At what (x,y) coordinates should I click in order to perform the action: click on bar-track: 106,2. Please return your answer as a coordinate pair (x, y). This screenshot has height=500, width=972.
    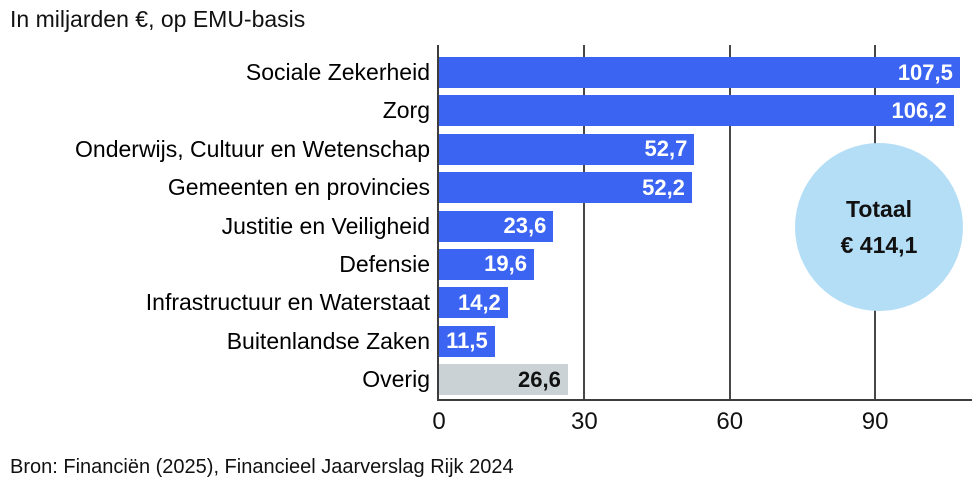
    Looking at the image, I should click on (705, 111).